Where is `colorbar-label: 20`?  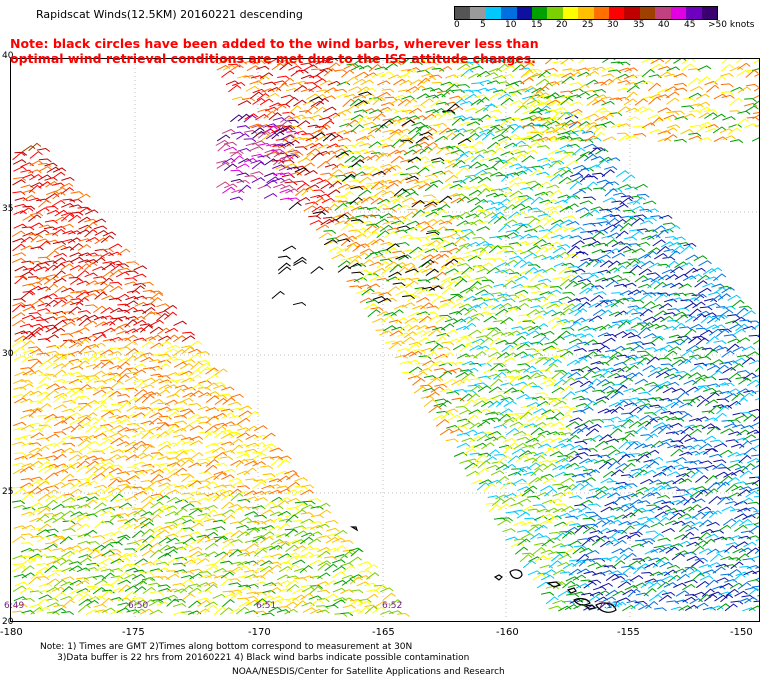 colorbar-label: 20 is located at coordinates (562, 25).